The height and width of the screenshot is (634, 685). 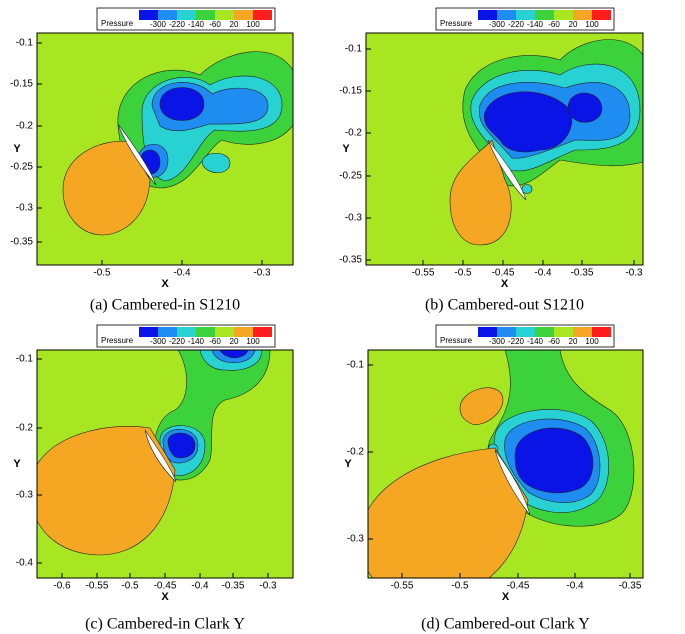 I want to click on x-tick-label: -0.4, so click(x=543, y=273).